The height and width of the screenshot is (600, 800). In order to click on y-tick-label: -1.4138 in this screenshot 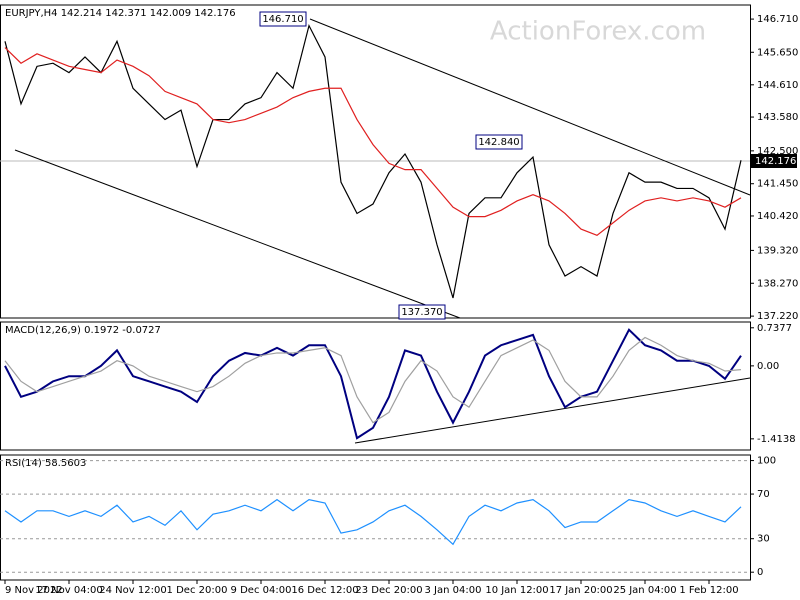, I will do `click(776, 439)`.